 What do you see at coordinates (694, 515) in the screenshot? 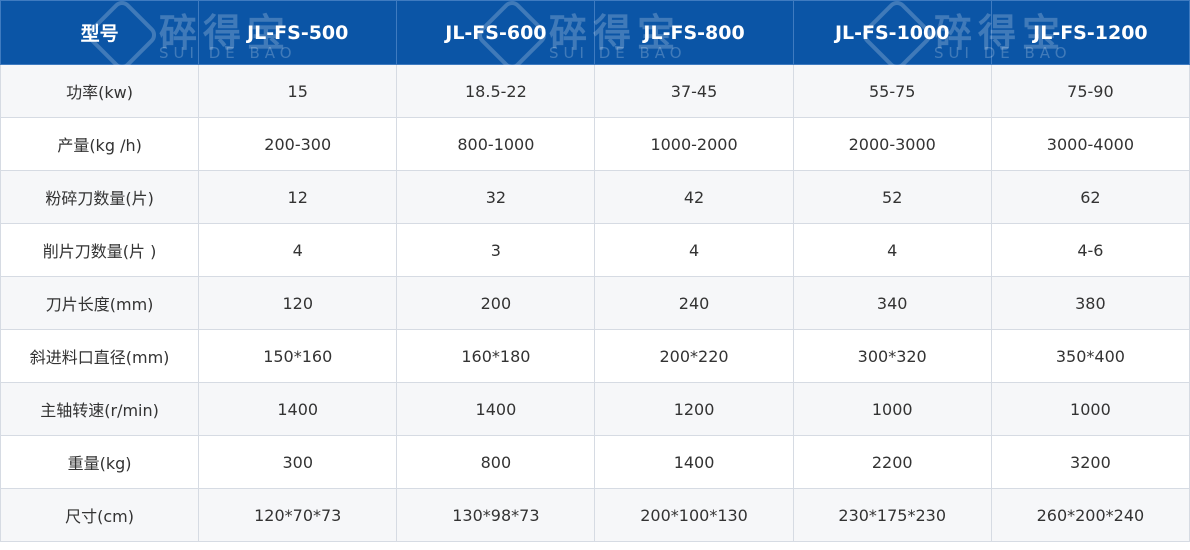
I see `value-cell: 200*100*130` at bounding box center [694, 515].